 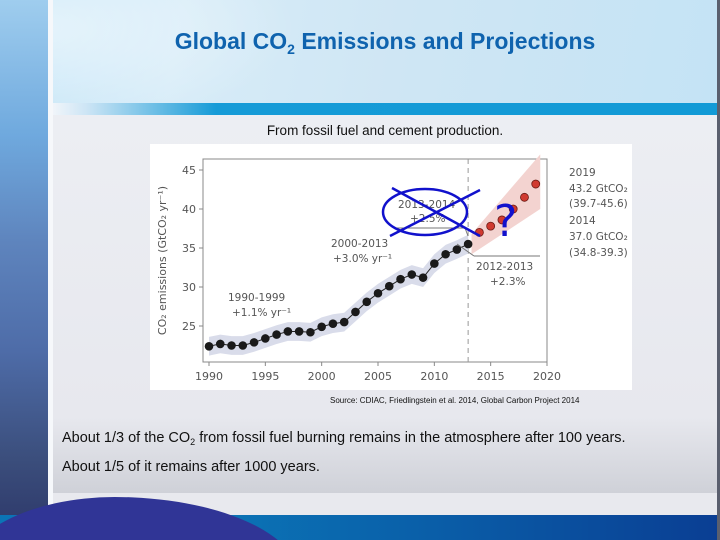 I want to click on annotation-1990-1999: 1990-1999, so click(x=256, y=298).